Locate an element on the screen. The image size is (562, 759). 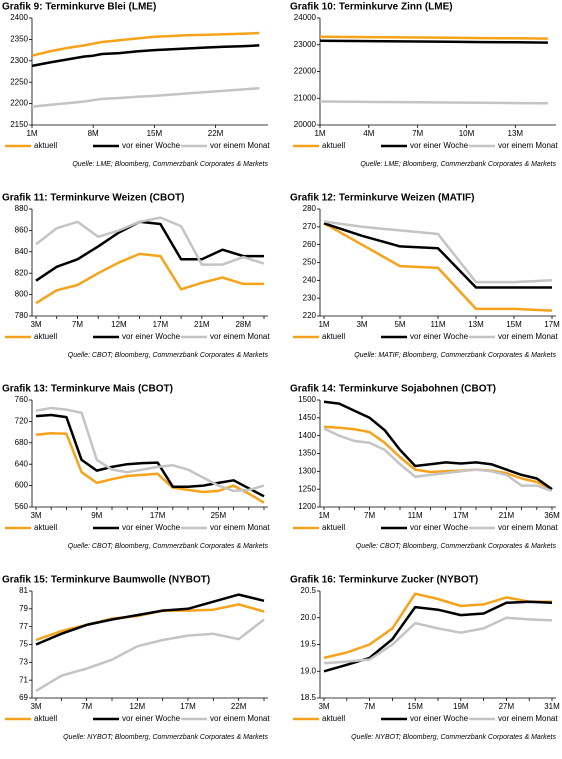
chart-title: Grafik 10: Terminkurve Zinn (LME) is located at coordinates (371, 7).